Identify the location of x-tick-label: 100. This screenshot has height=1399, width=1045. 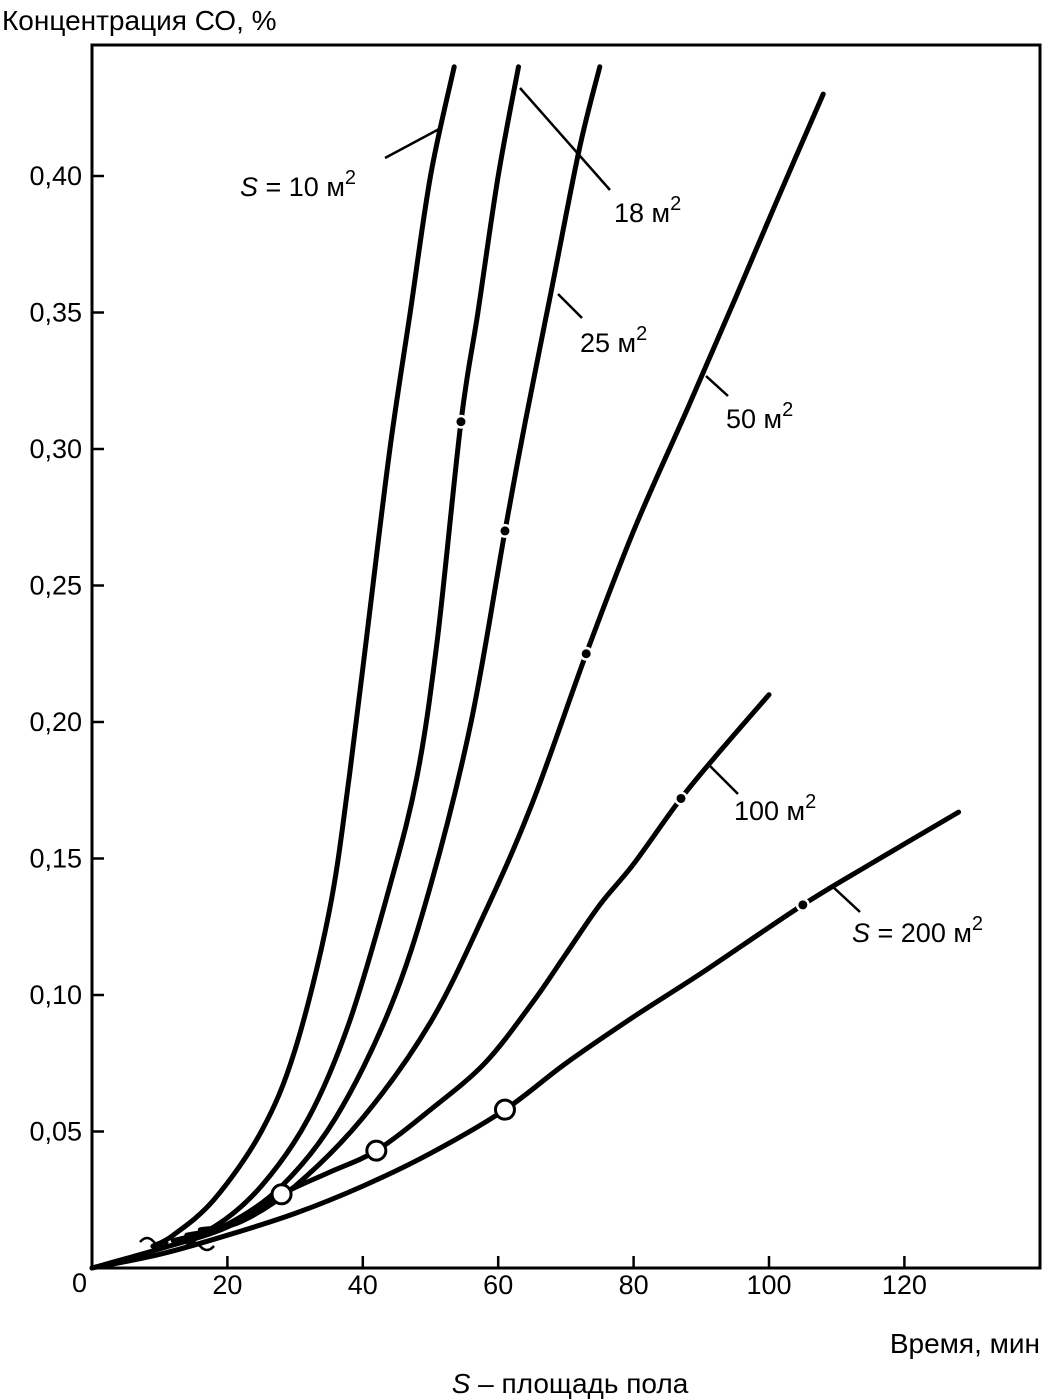
(768, 1285).